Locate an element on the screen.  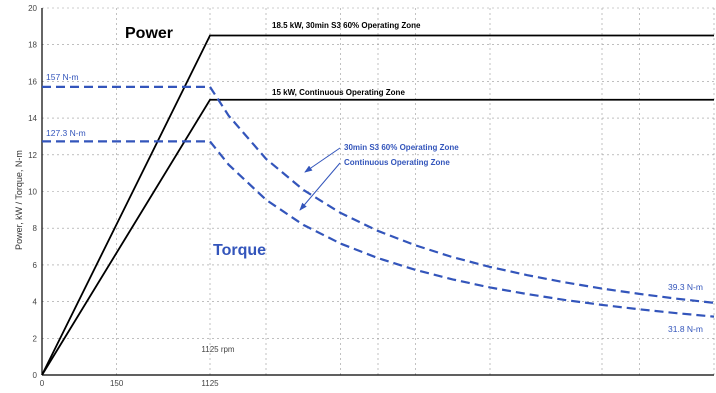
x-tick-label: 150 is located at coordinates (117, 383).